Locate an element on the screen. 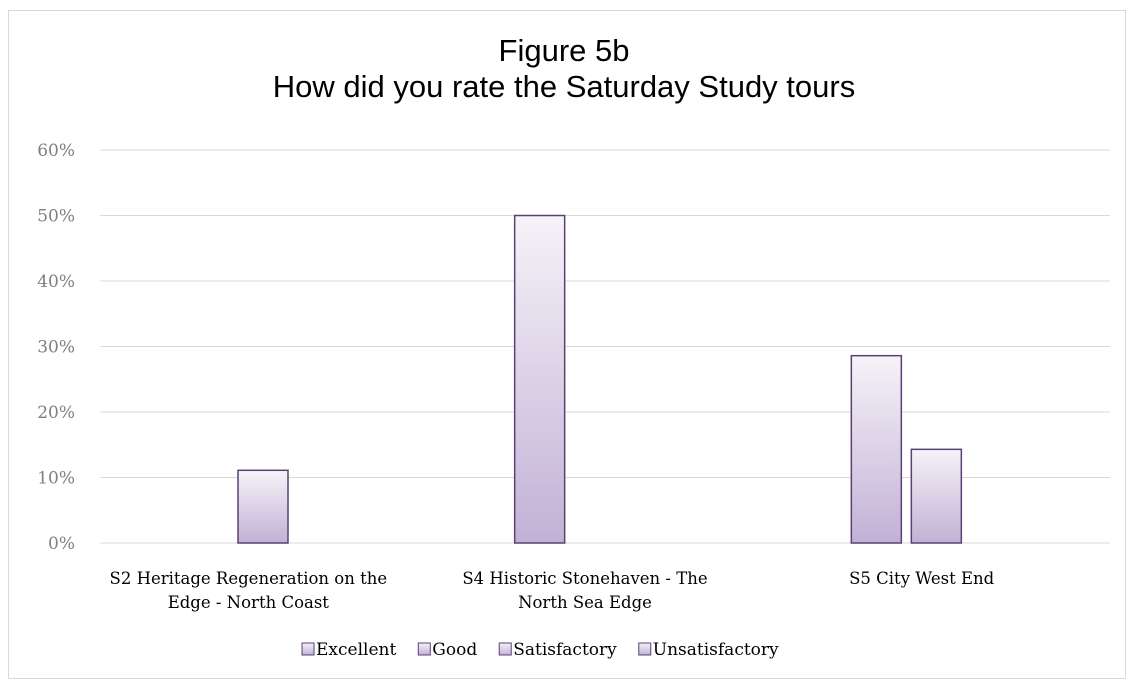  y-tick-label: 20% is located at coordinates (56, 413).